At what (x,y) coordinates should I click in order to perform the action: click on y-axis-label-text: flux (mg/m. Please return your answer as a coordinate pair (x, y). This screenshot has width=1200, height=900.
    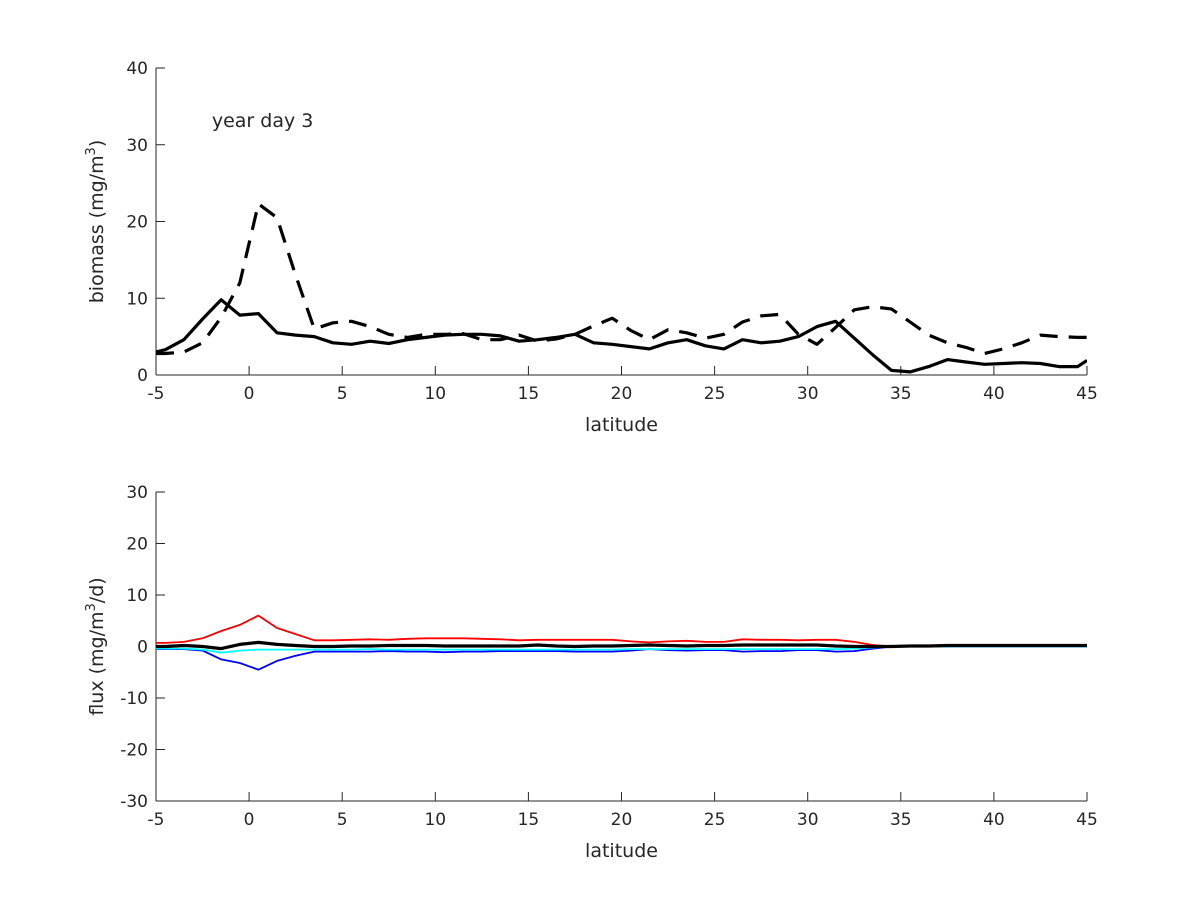
    Looking at the image, I should click on (97, 663).